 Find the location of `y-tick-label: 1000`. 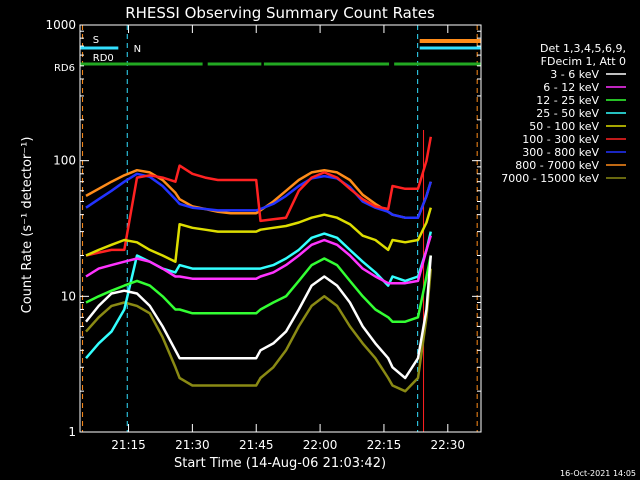

y-tick-label: 1000 is located at coordinates (60, 25).